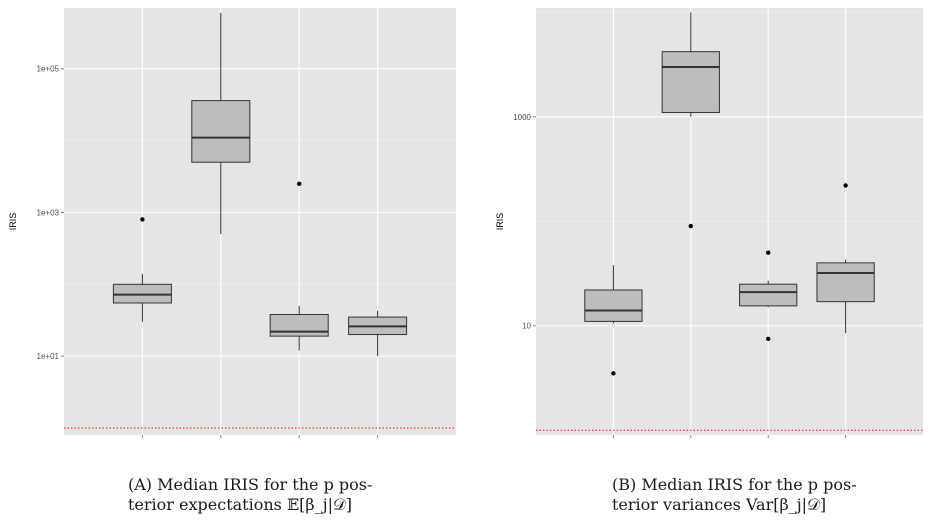  What do you see at coordinates (250, 484) in the screenshot?
I see `caption-line-1: (A) Median IRIS for the p pos-` at bounding box center [250, 484].